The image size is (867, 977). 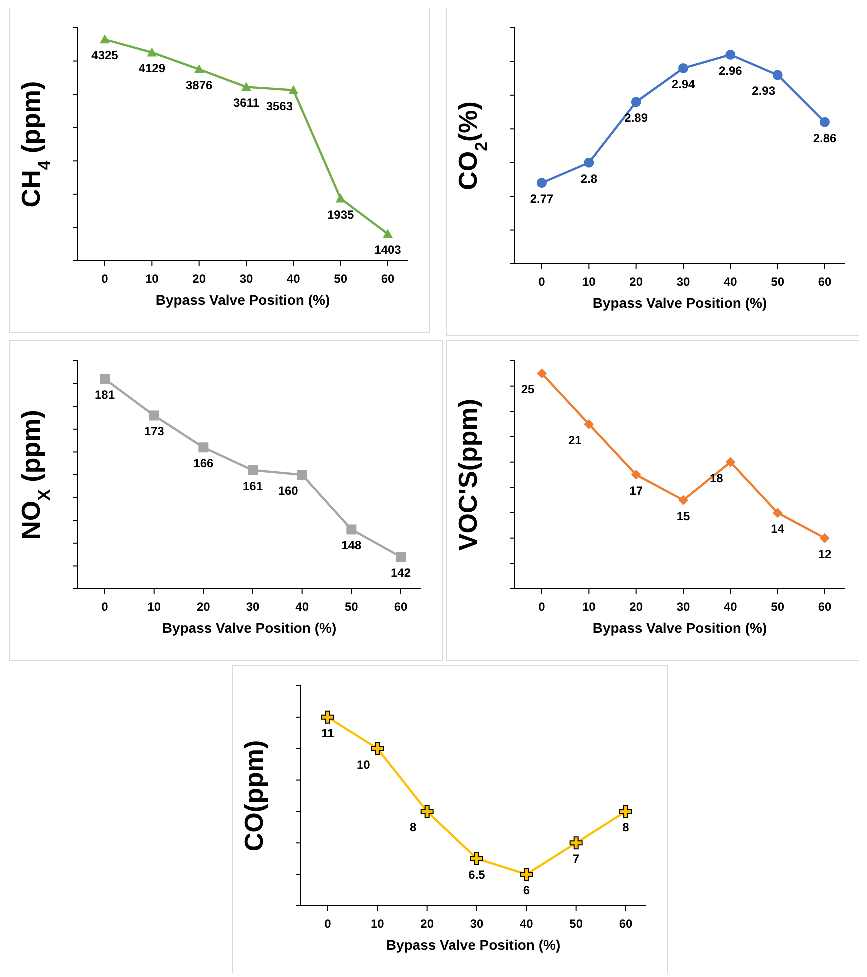 I want to click on data-label: 3876, so click(x=200, y=85).